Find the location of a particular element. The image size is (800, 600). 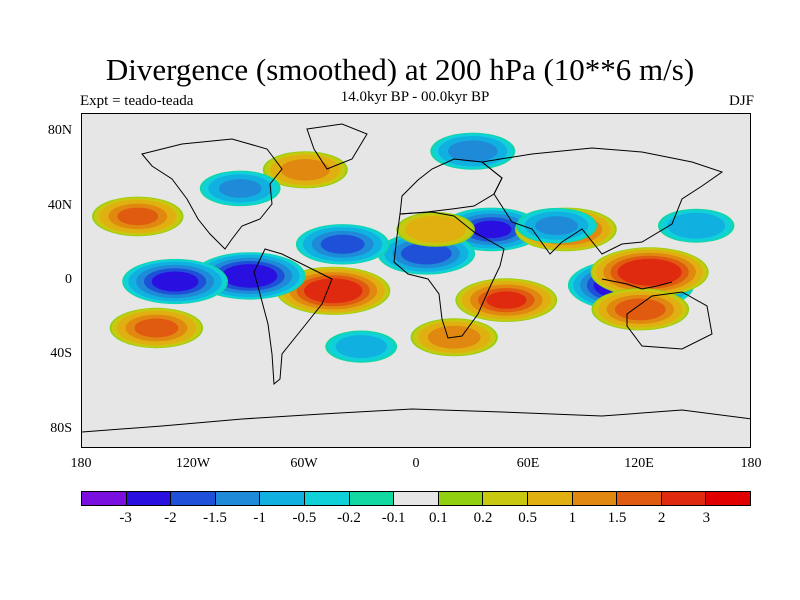

colorbar-label-1: -2 is located at coordinates (170, 518).